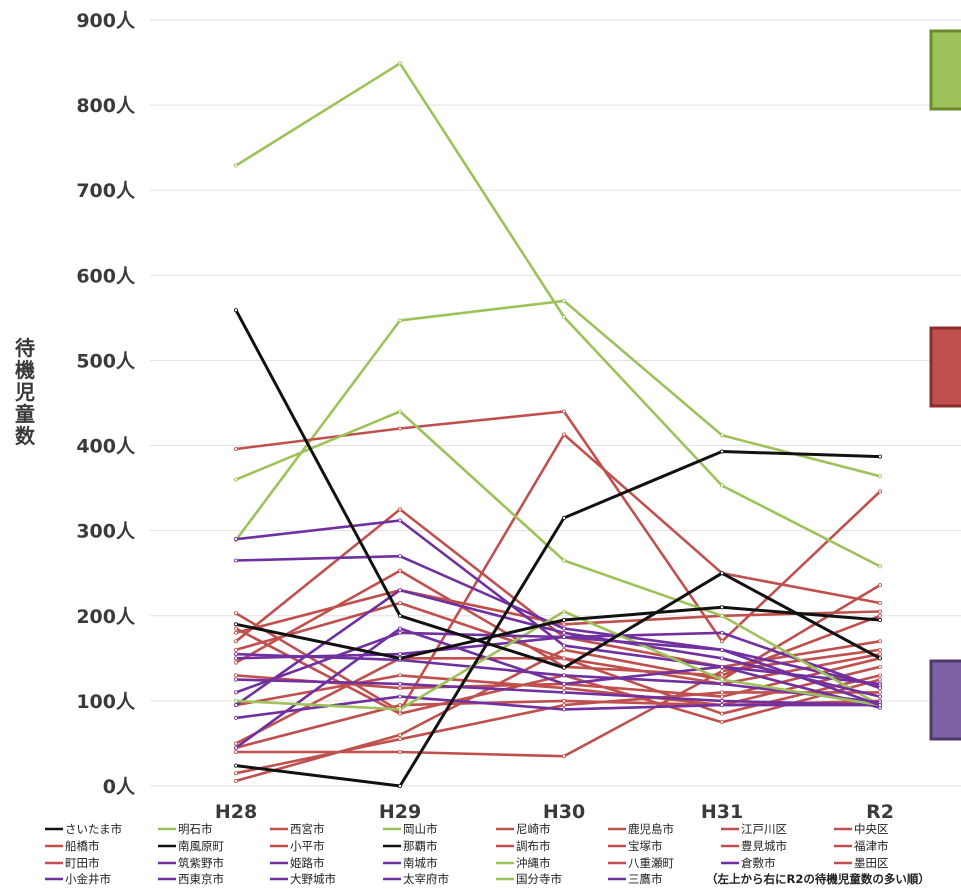  Describe the element at coordinates (106, 21) in the screenshot. I see `y-tick-label: 900人` at that location.